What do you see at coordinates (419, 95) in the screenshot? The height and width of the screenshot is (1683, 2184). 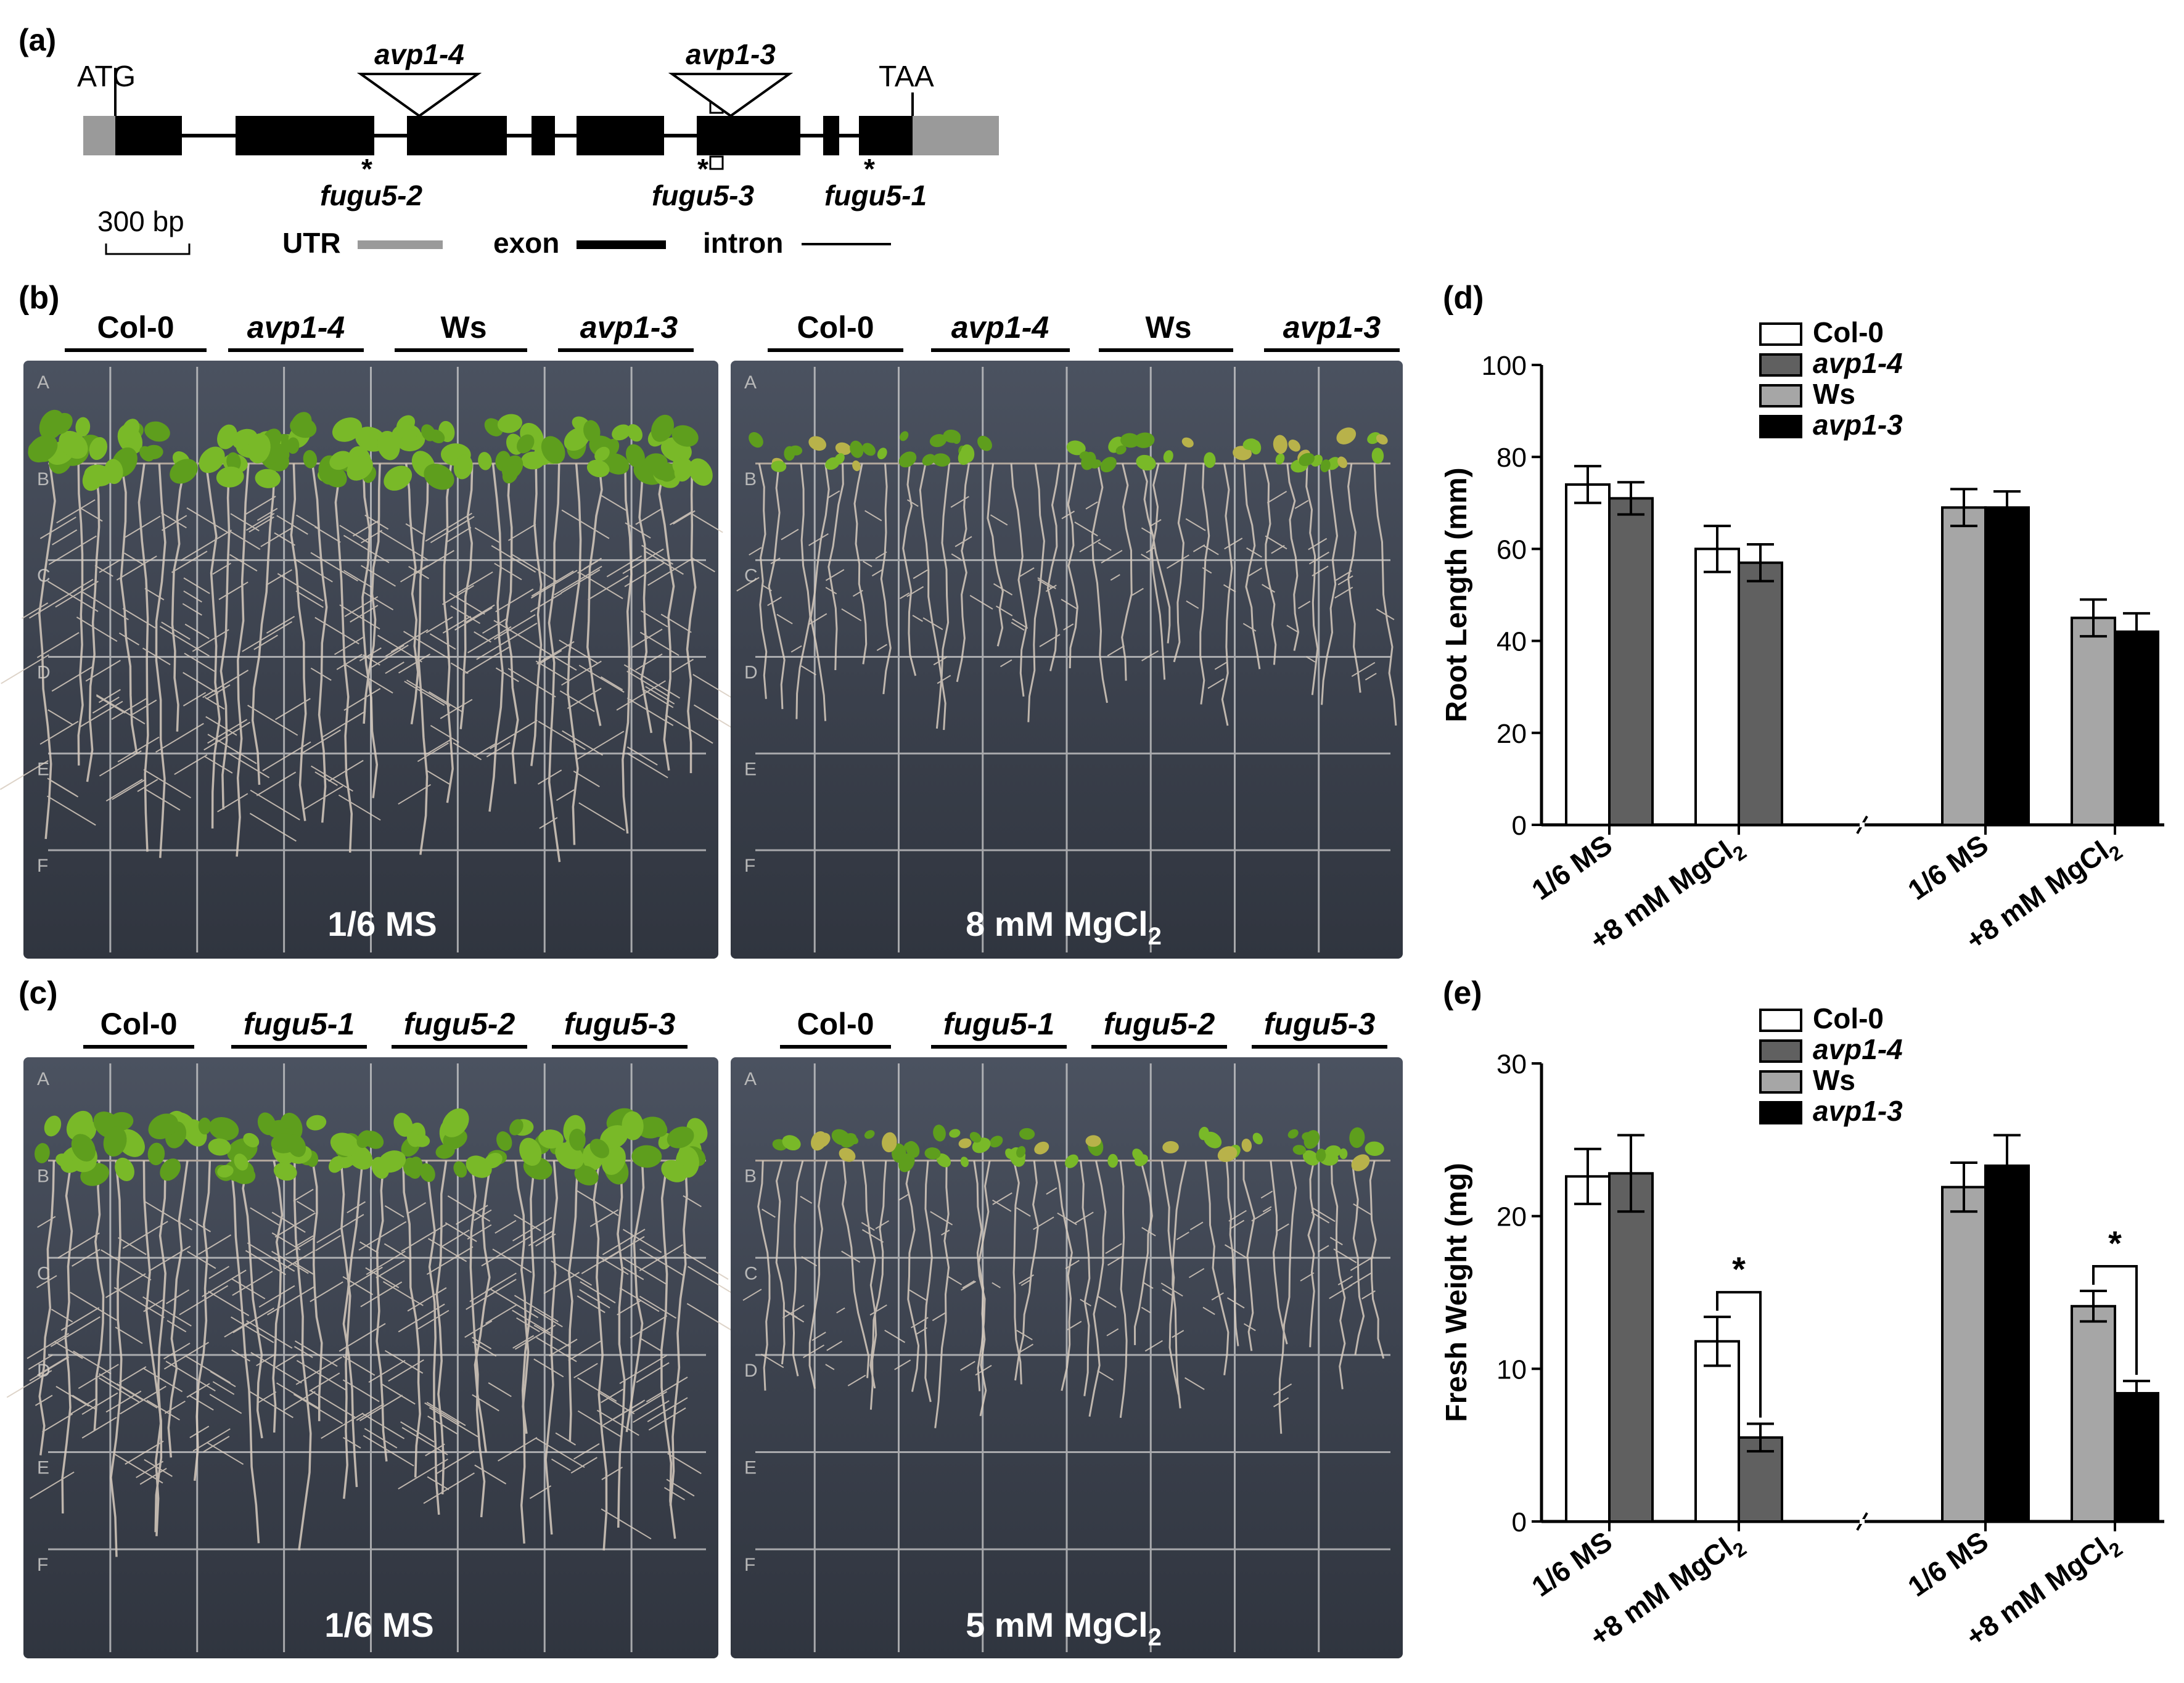 I see `t-dna-insertion-marker` at bounding box center [419, 95].